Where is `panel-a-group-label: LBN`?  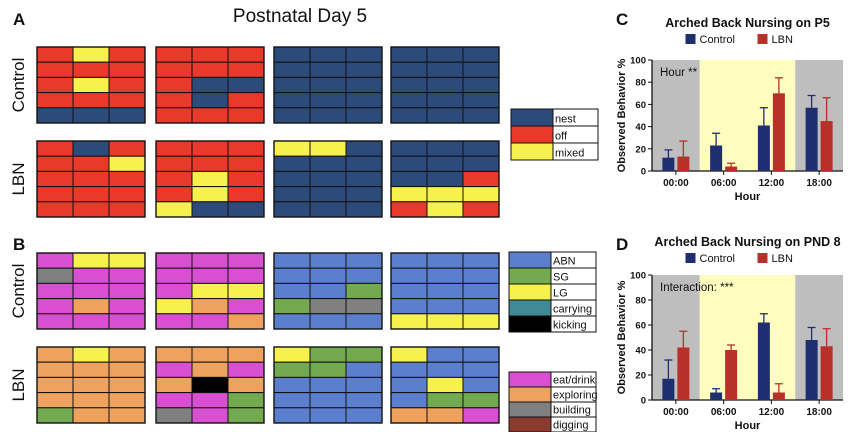
panel-a-group-label: LBN is located at coordinates (18, 178).